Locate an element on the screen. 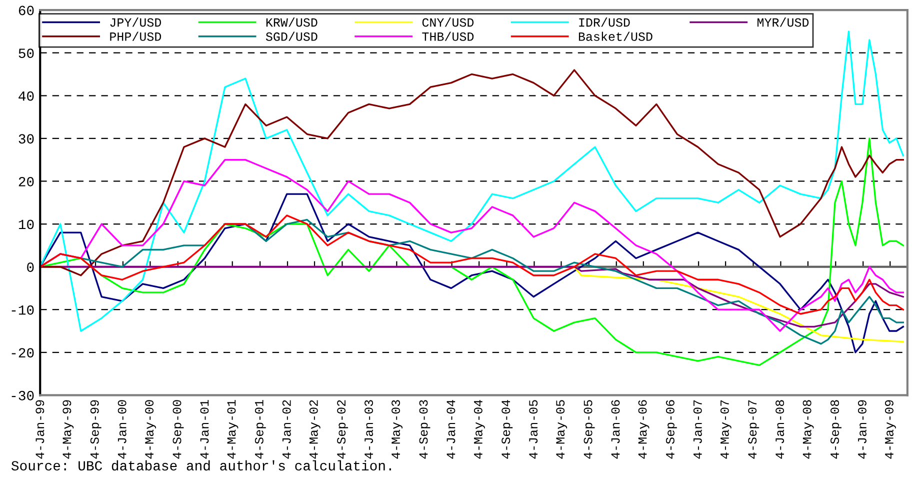 This screenshot has width=912, height=479. x-tick-label: 4-May-04 is located at coordinates (479, 429).